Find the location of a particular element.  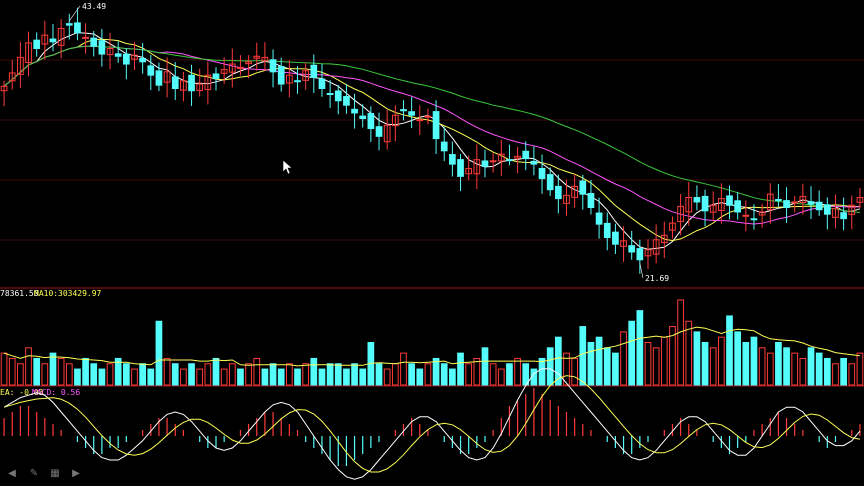

high-price-label: 43.49 is located at coordinates (94, 6).